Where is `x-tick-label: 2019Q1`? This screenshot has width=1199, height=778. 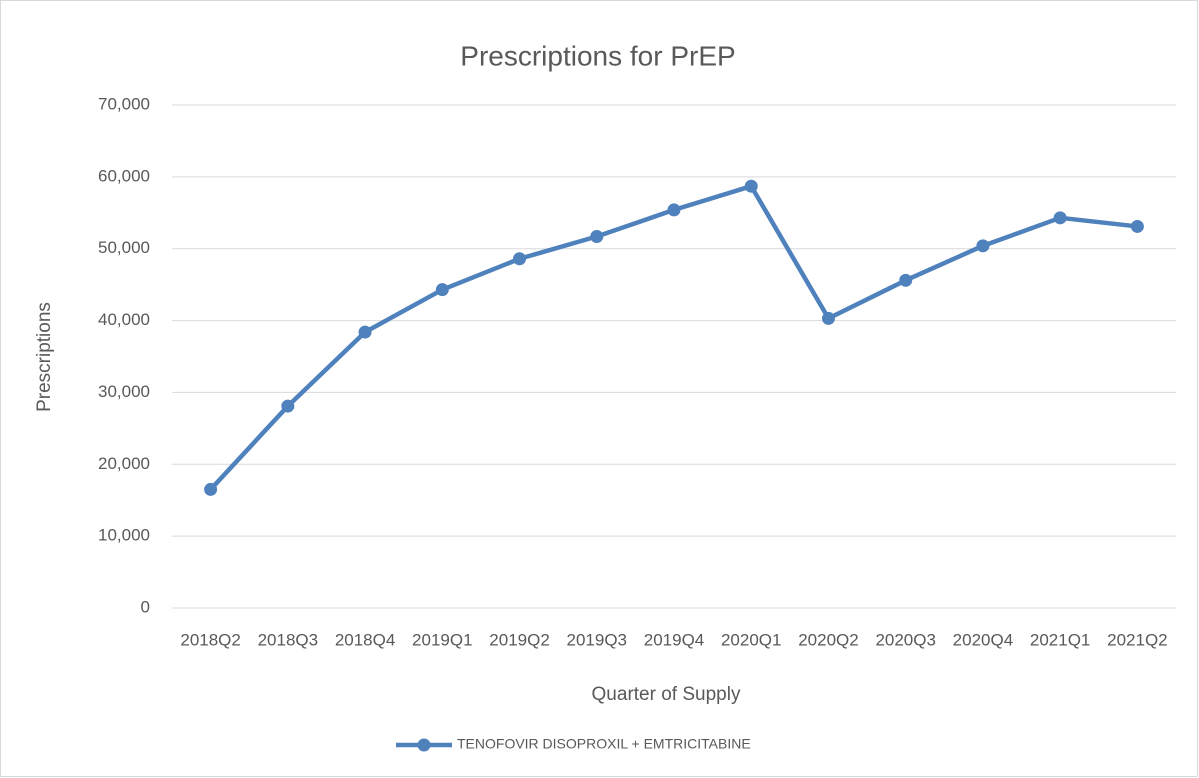 x-tick-label: 2019Q1 is located at coordinates (442, 639).